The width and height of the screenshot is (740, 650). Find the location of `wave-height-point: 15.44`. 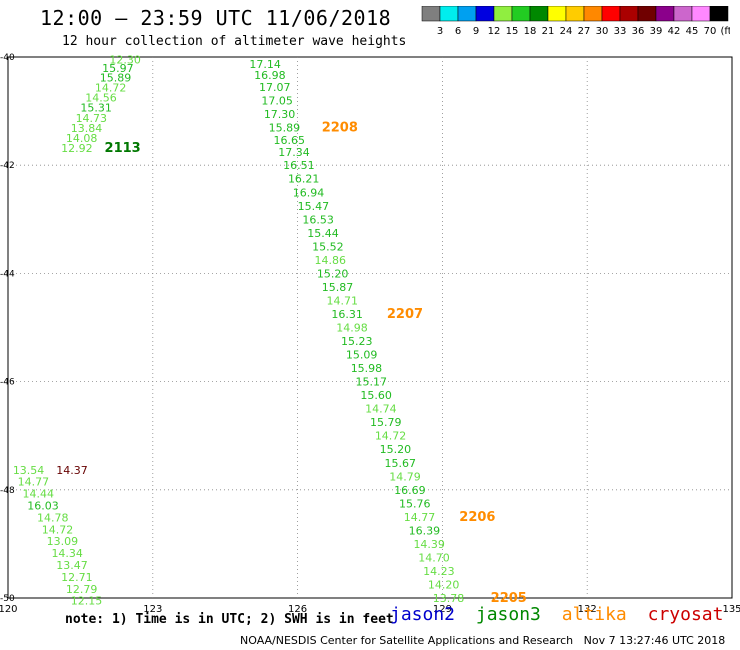

wave-height-point: 15.44 is located at coordinates (323, 233).